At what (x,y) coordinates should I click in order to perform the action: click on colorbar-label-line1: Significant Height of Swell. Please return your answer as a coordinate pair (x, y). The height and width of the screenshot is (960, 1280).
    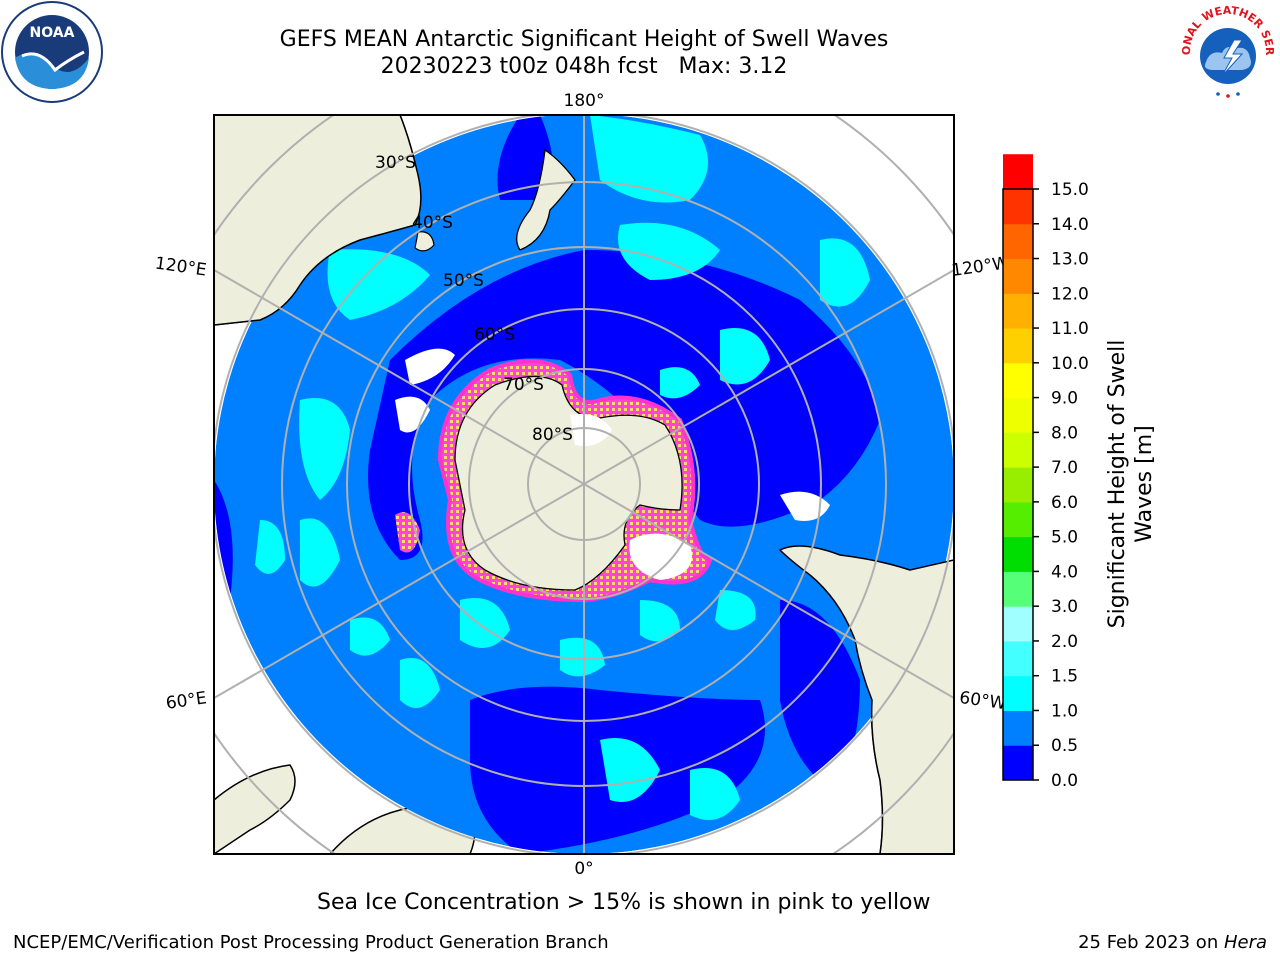
    Looking at the image, I should click on (1117, 484).